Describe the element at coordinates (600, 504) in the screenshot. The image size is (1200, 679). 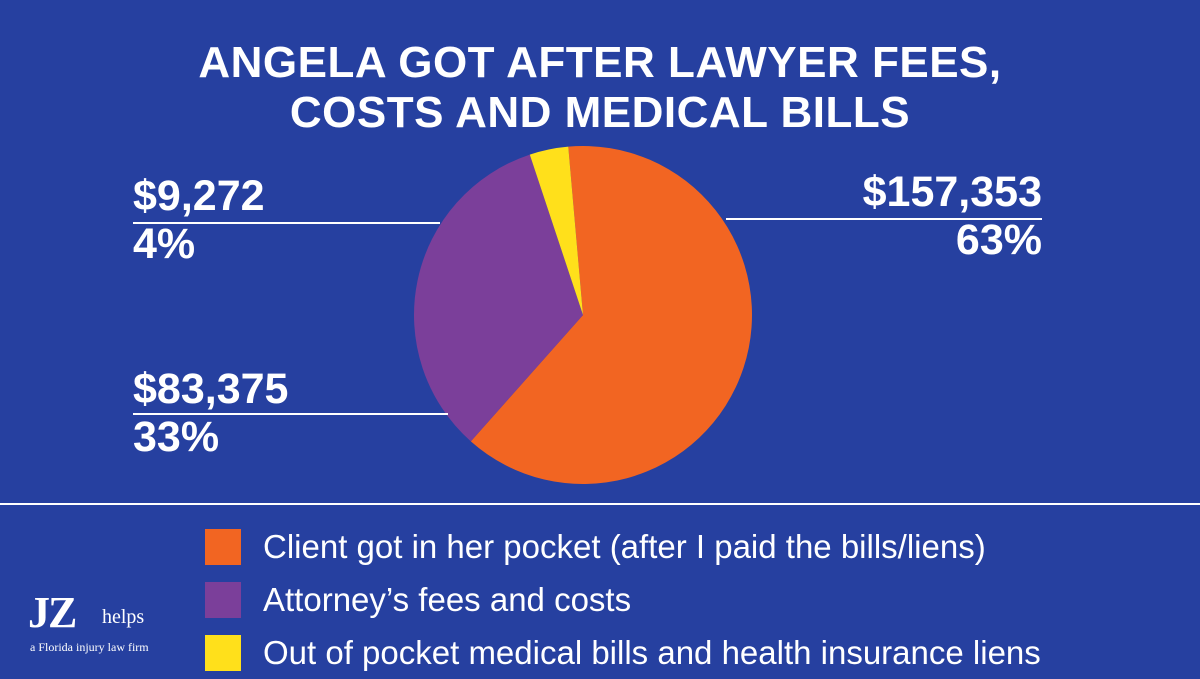
I see `legend-divider` at that location.